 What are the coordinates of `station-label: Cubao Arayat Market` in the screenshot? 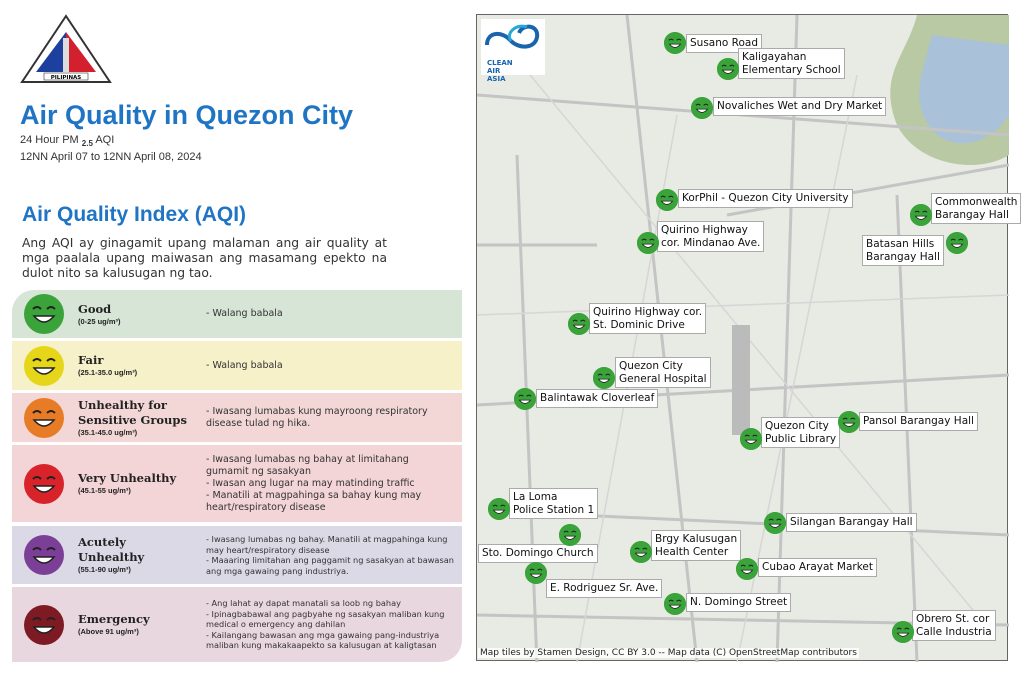 It's located at (817, 567).